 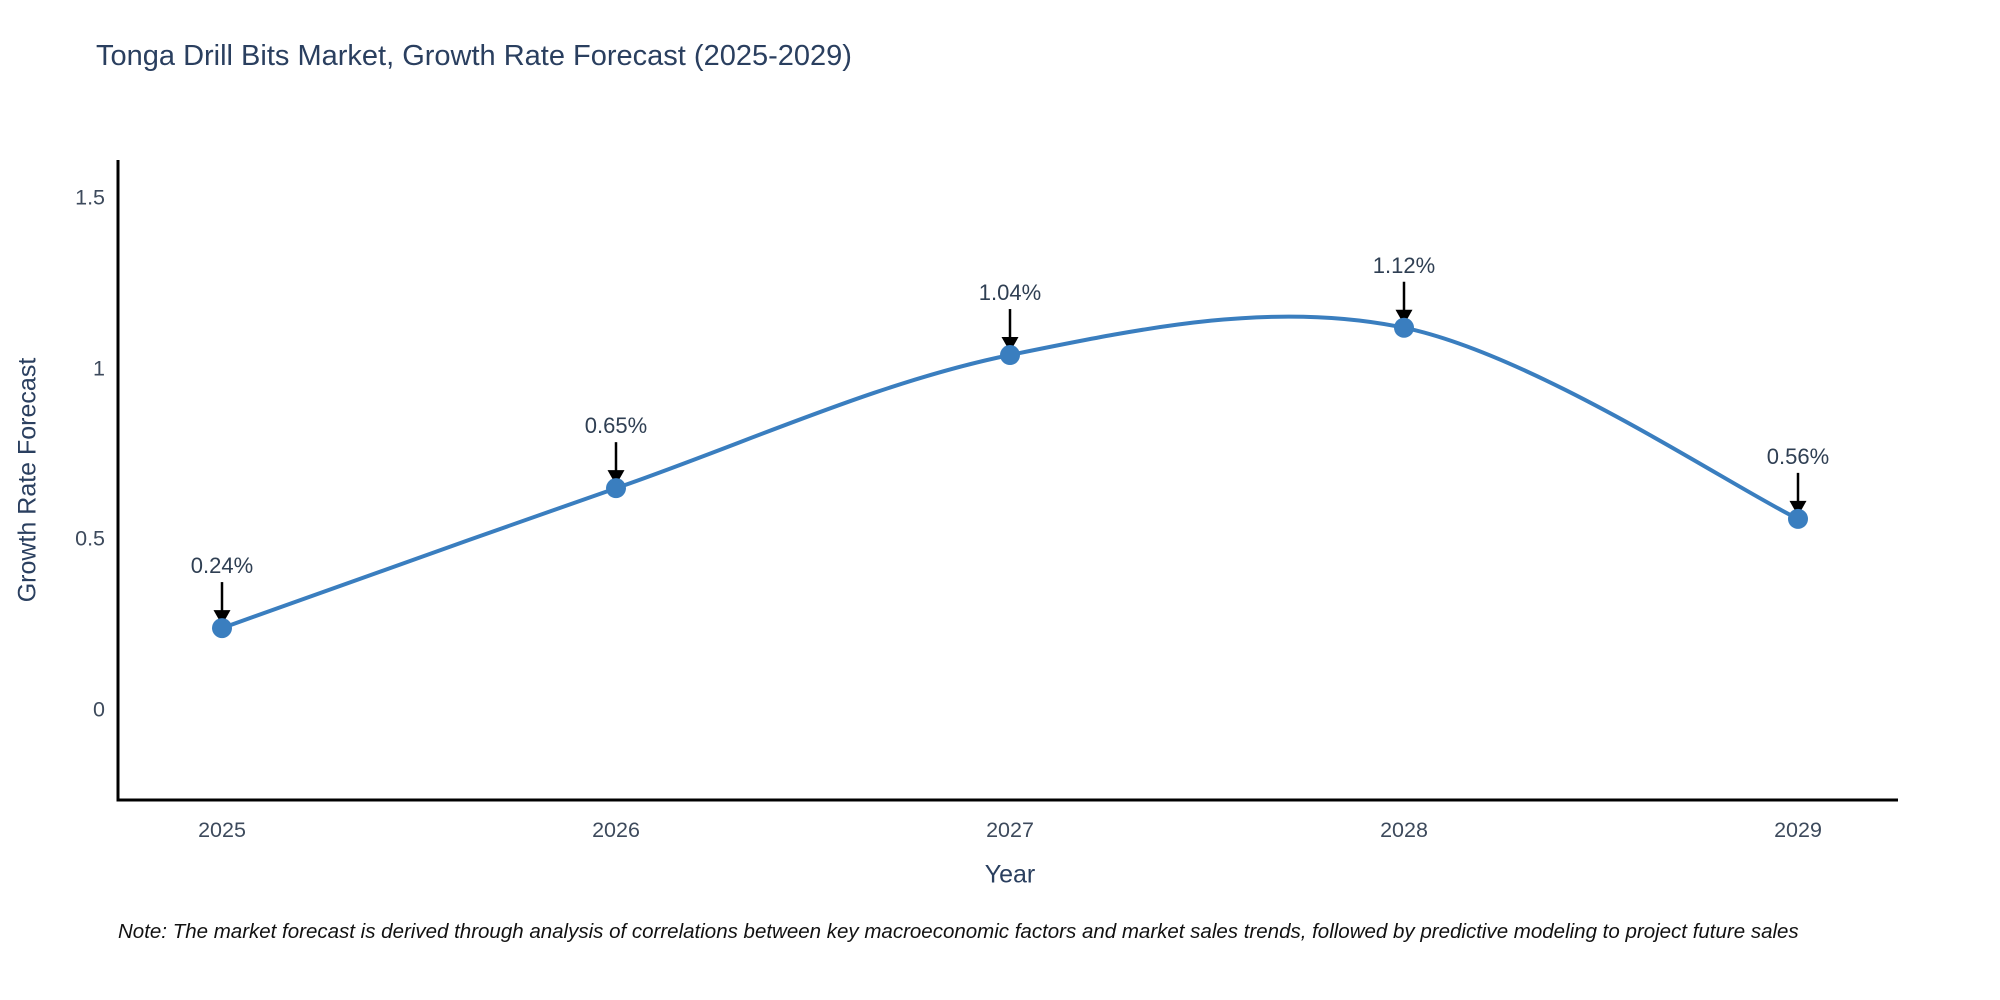 What do you see at coordinates (1798, 830) in the screenshot?
I see `x-tick-label: 2029` at bounding box center [1798, 830].